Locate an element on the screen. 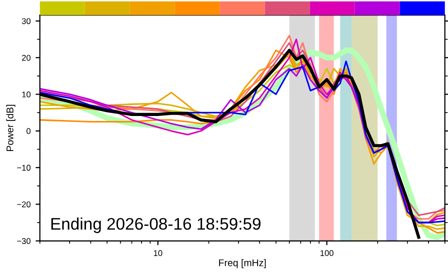 This screenshot has height=275, width=448. y-tick-label: 20 is located at coordinates (26, 57).